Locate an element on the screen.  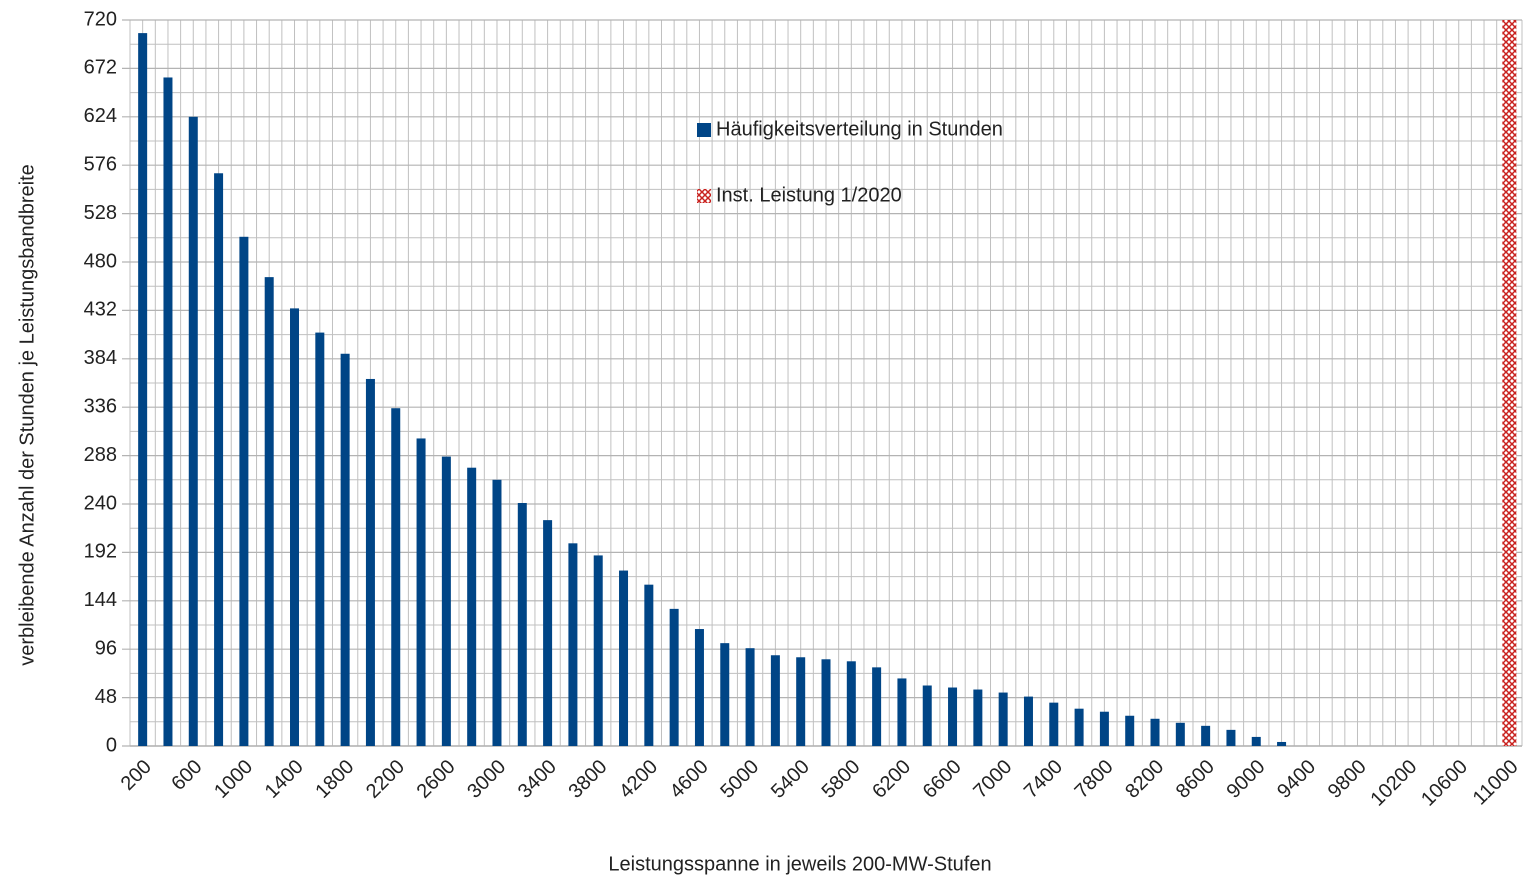
x-tick-label: 11000 is located at coordinates (1496, 783).